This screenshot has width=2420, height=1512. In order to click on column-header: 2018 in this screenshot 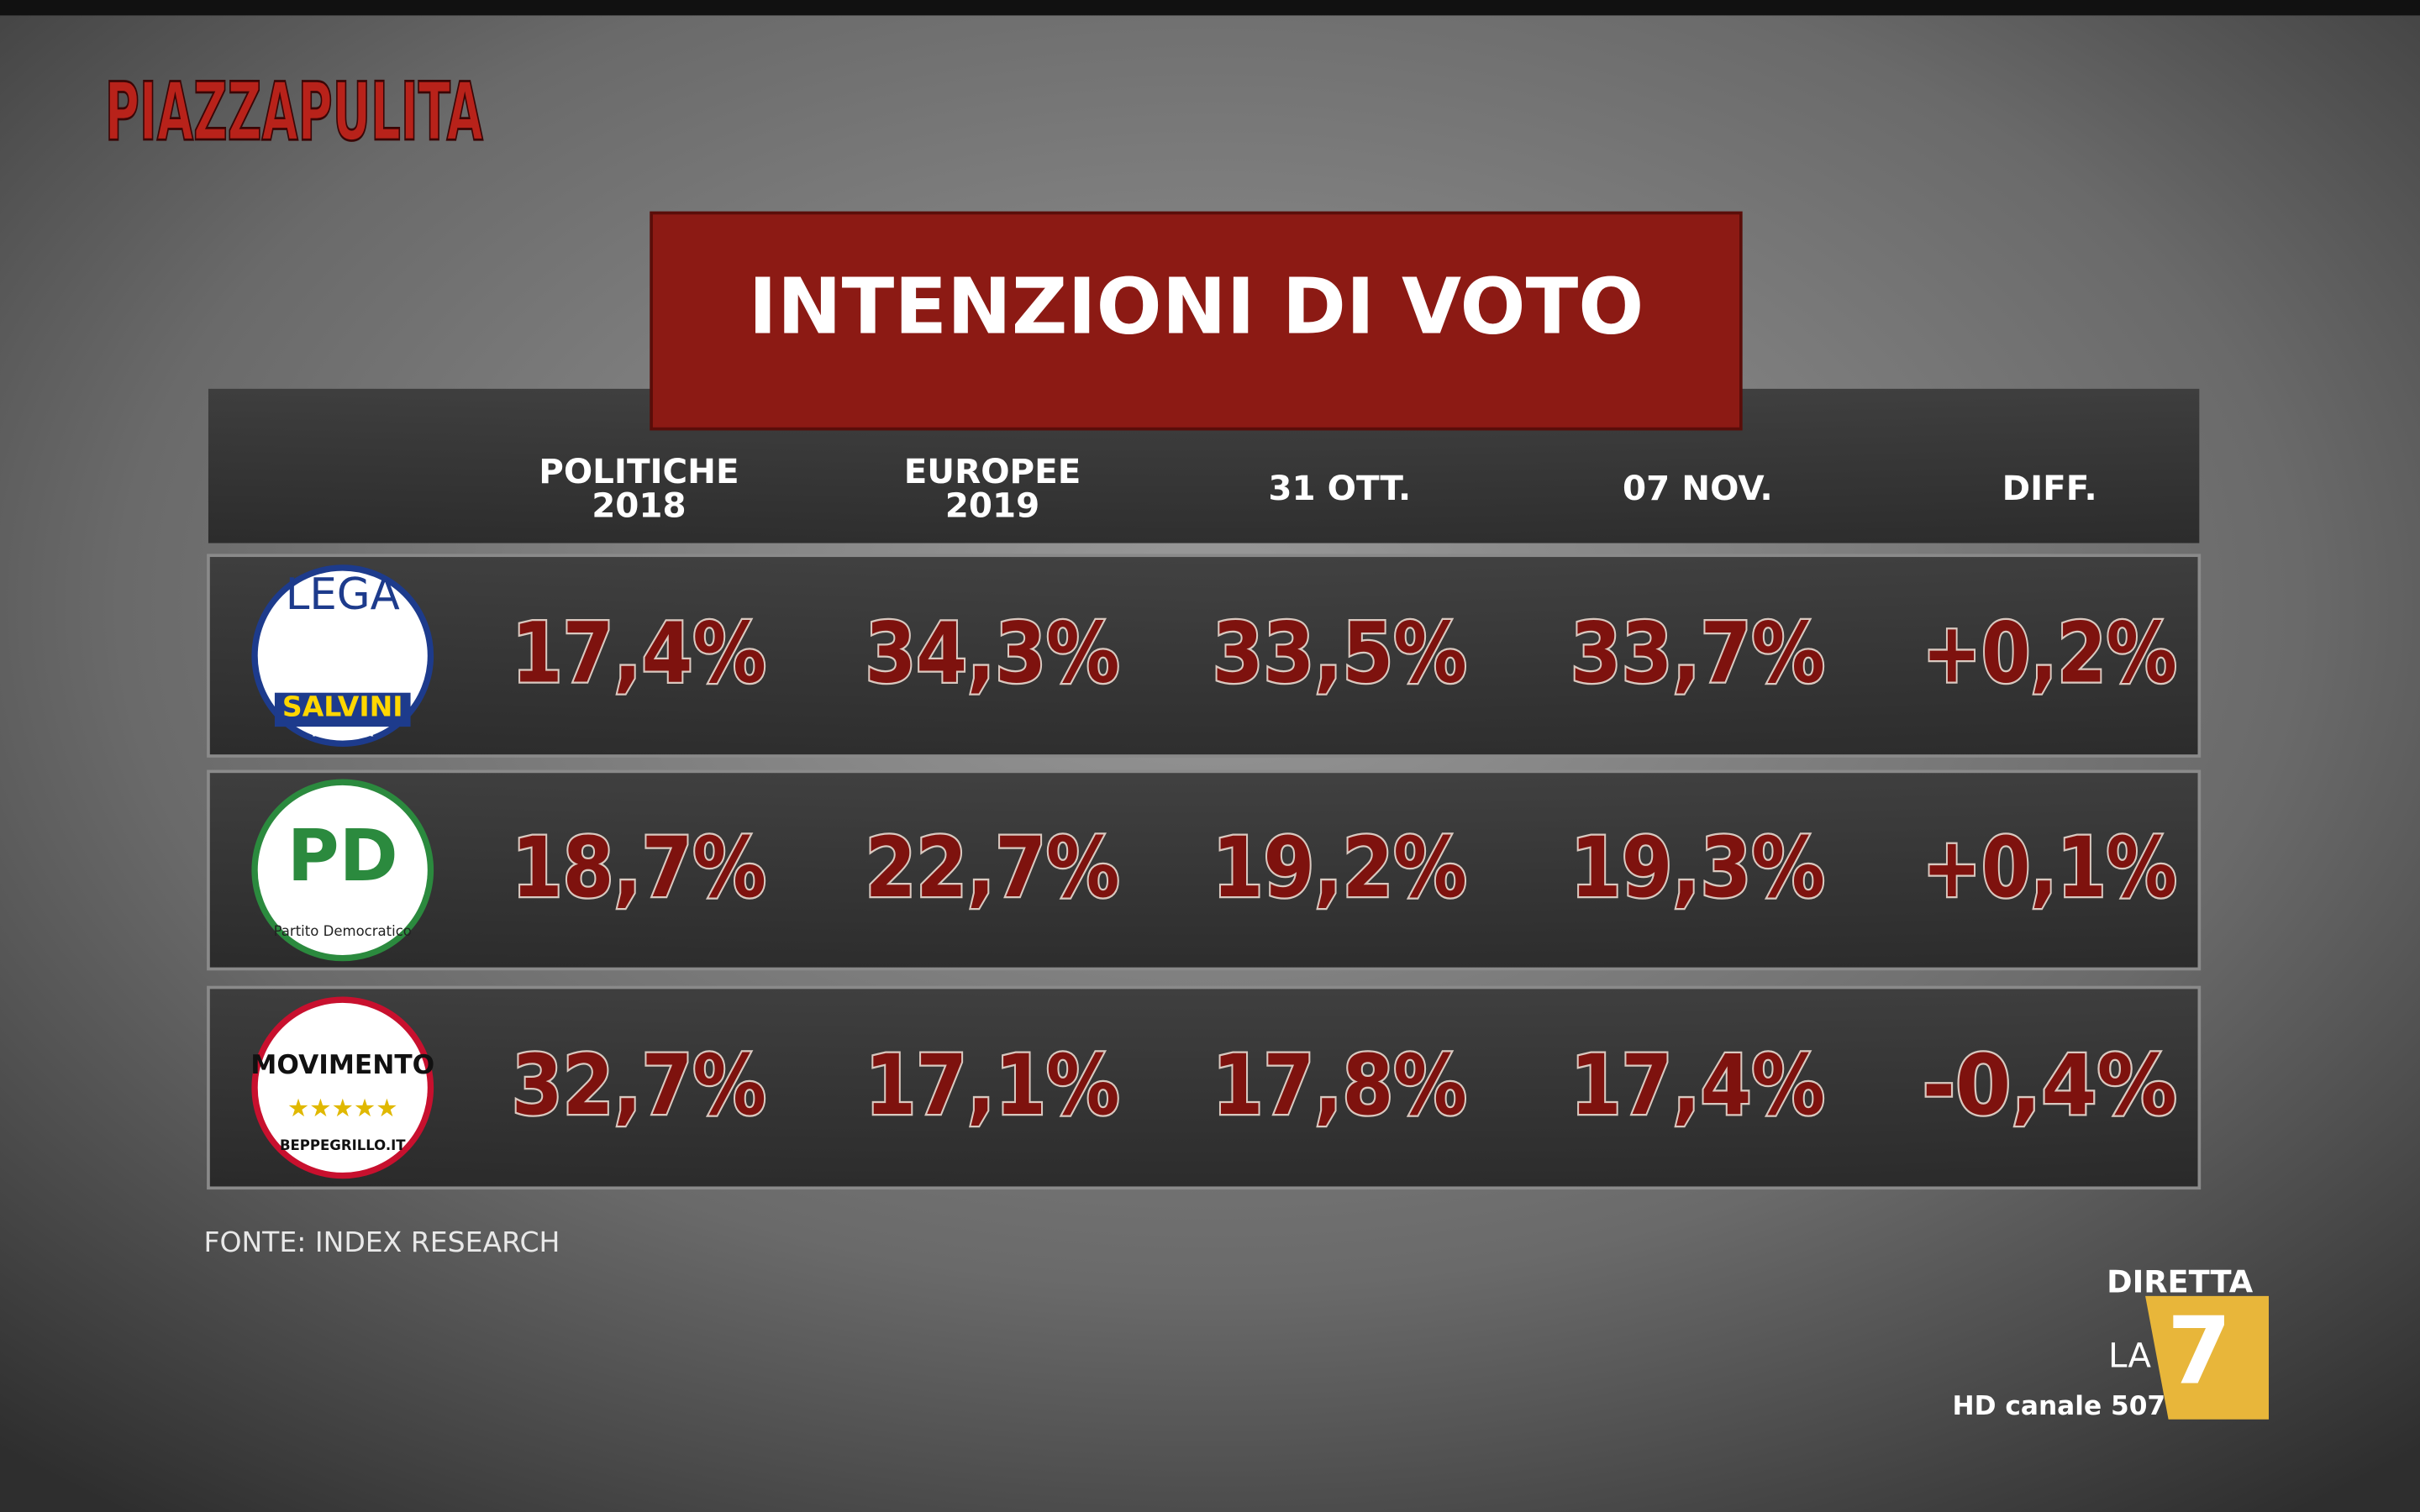, I will do `click(639, 505)`.